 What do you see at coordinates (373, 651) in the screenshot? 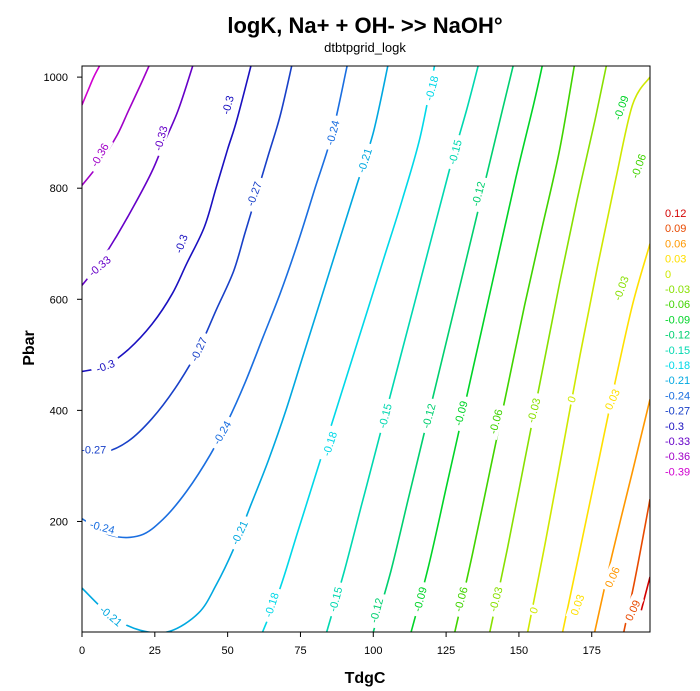
I see `x-tick-label: 100` at bounding box center [373, 651].